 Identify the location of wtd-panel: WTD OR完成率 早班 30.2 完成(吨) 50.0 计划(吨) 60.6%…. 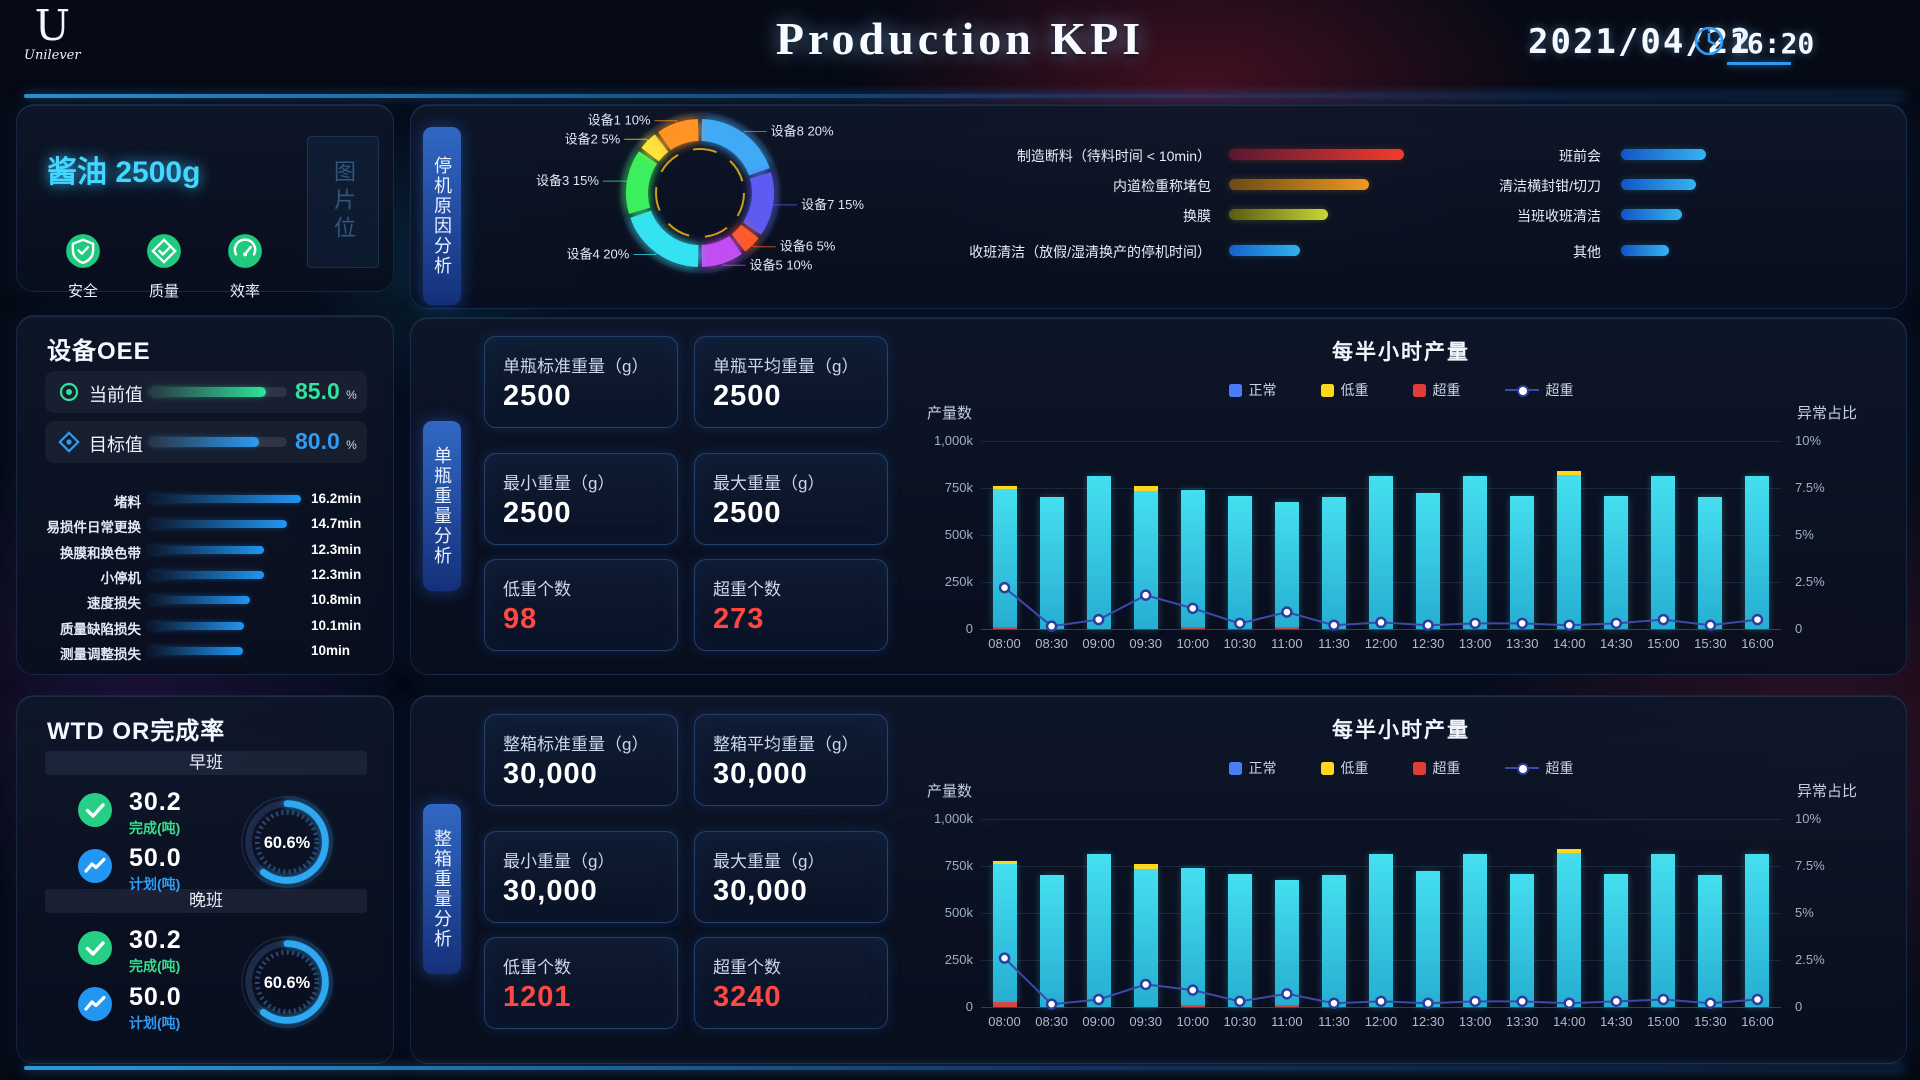
(205, 879).